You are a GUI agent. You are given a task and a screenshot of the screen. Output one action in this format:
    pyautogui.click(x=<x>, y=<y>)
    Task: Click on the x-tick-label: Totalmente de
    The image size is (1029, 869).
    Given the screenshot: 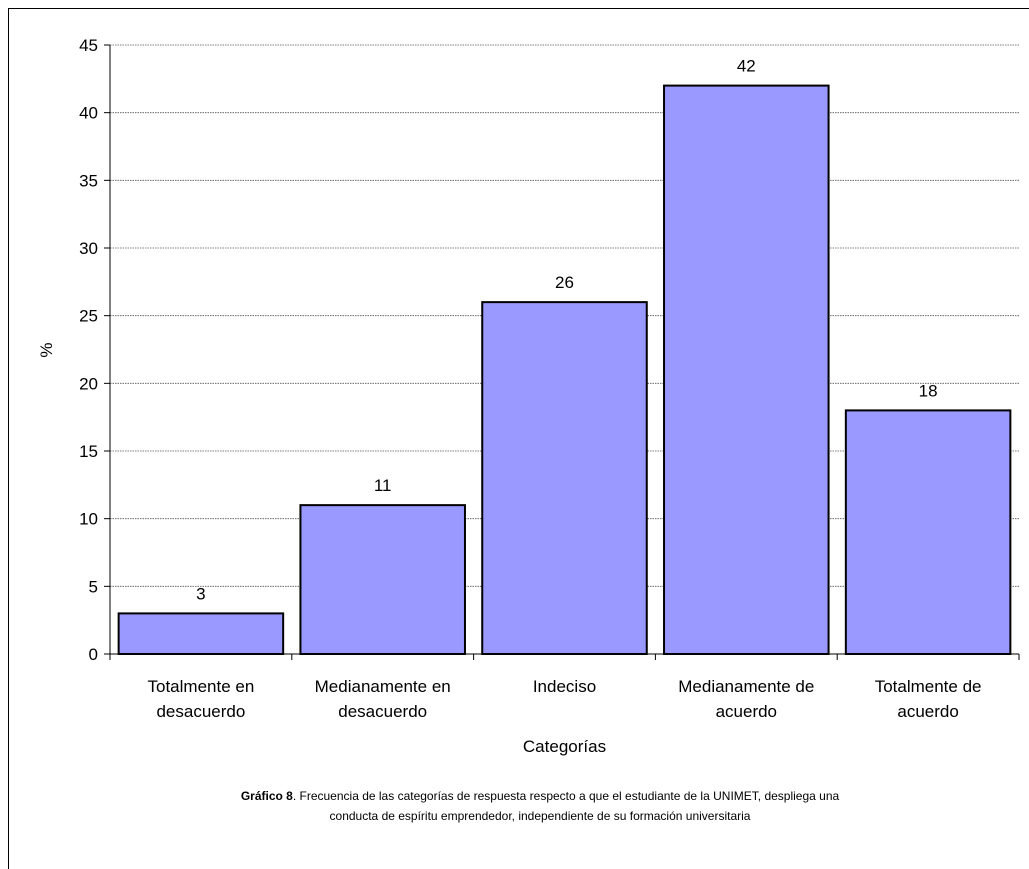 What is the action you would take?
    pyautogui.click(x=928, y=686)
    